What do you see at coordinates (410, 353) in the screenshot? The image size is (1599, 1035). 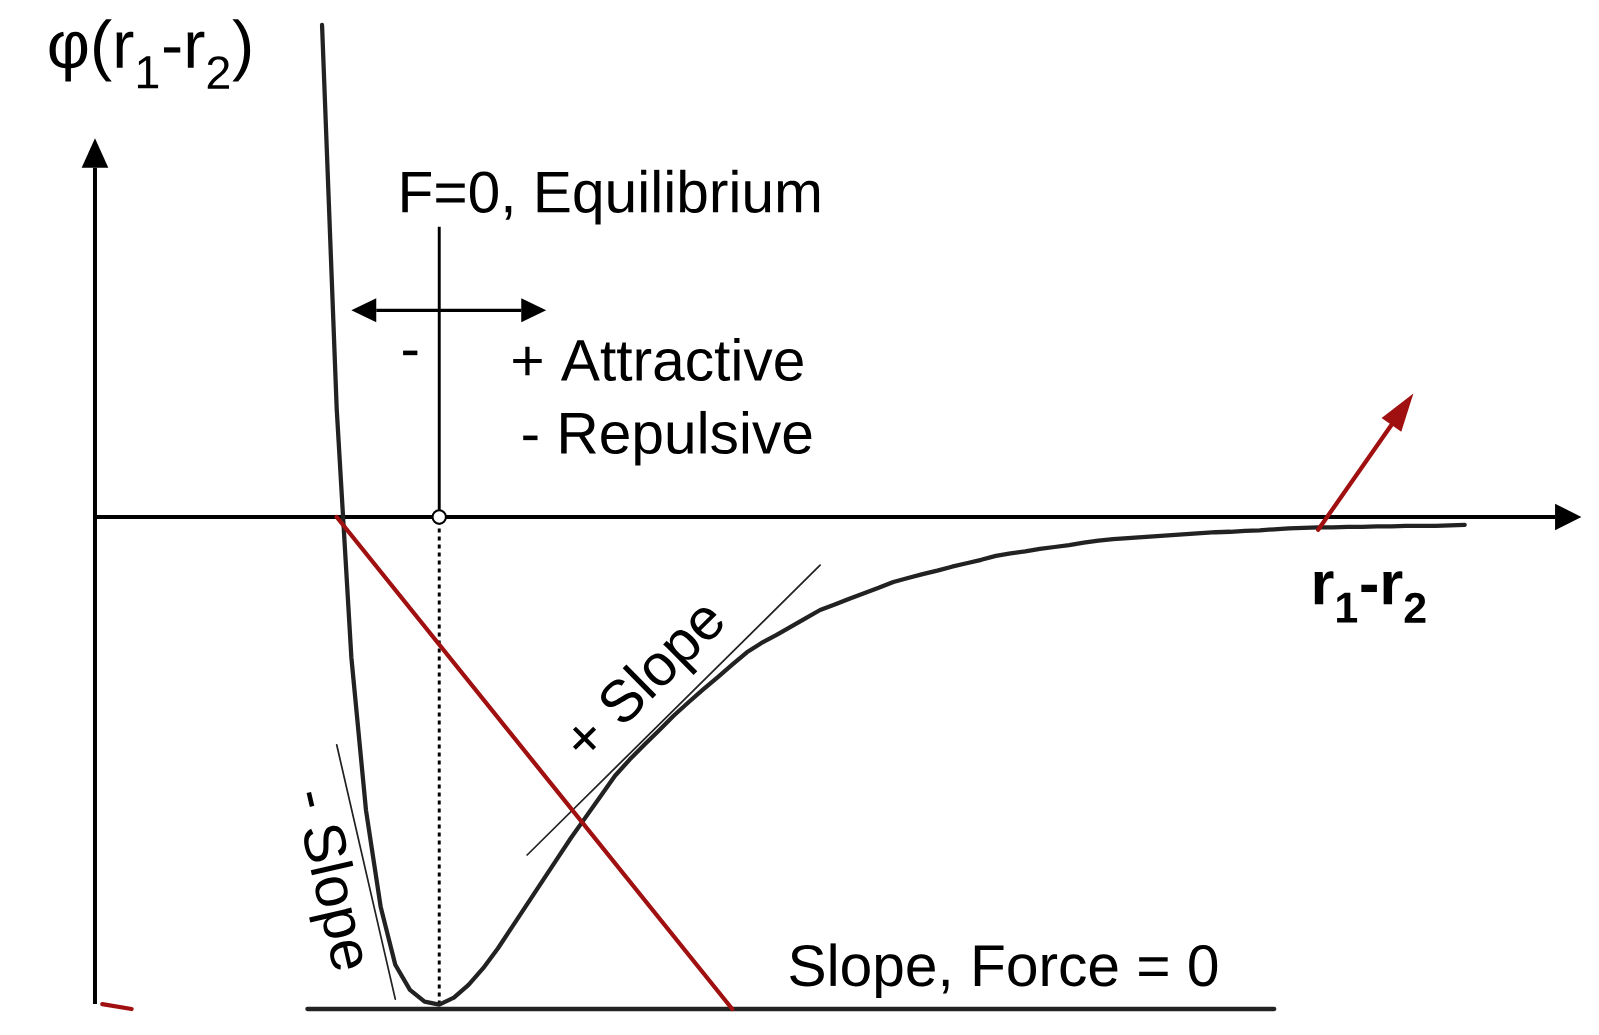 I see `annotation: -` at bounding box center [410, 353].